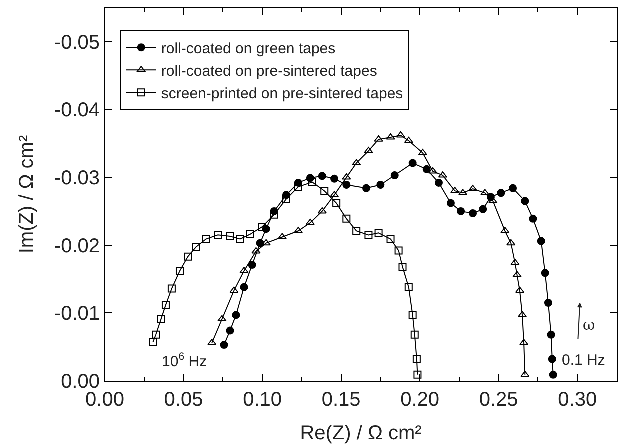 The height and width of the screenshot is (446, 624). What do you see at coordinates (77, 246) in the screenshot?
I see `y-tick-label: -0.02` at bounding box center [77, 246].